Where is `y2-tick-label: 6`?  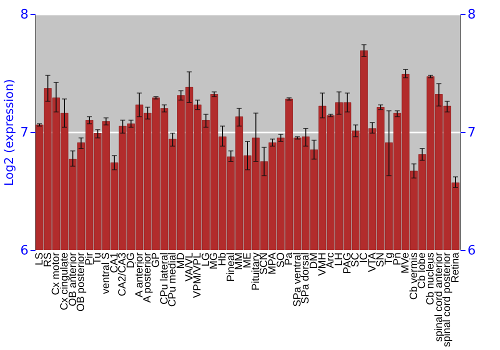 y2-tick-label: 6 is located at coordinates (472, 251).